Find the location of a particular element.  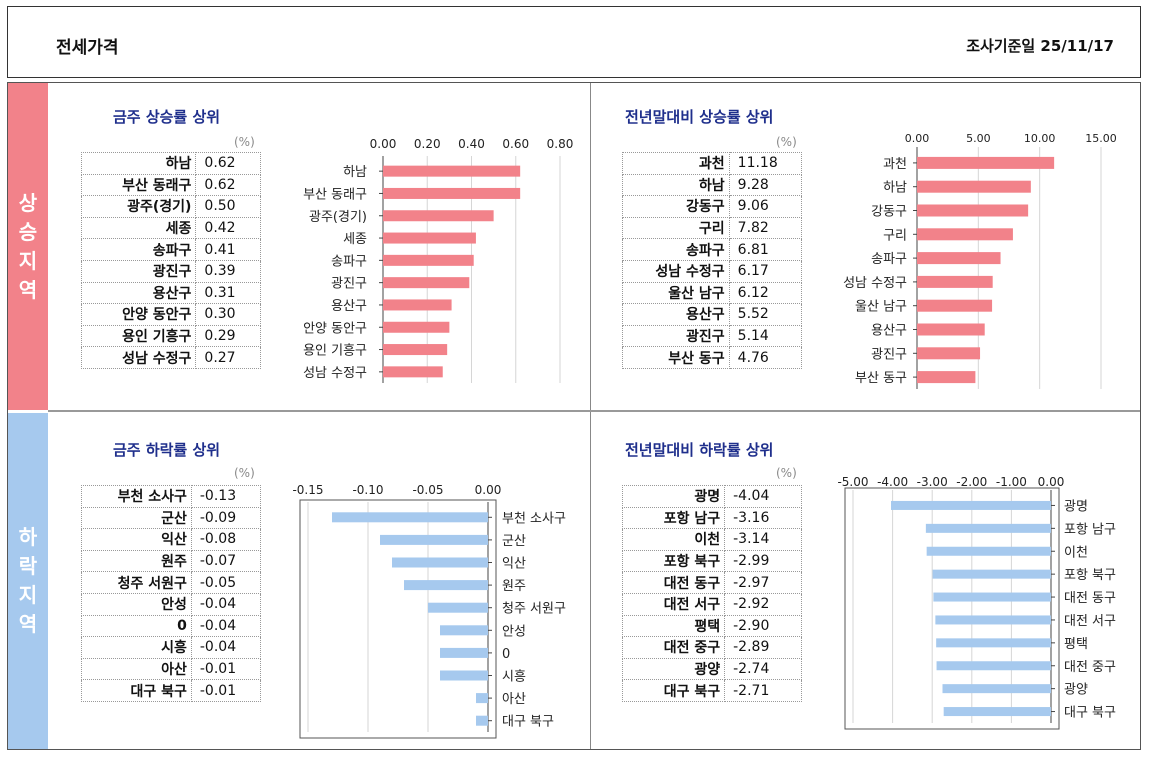

category-label: 0 is located at coordinates (506, 654).